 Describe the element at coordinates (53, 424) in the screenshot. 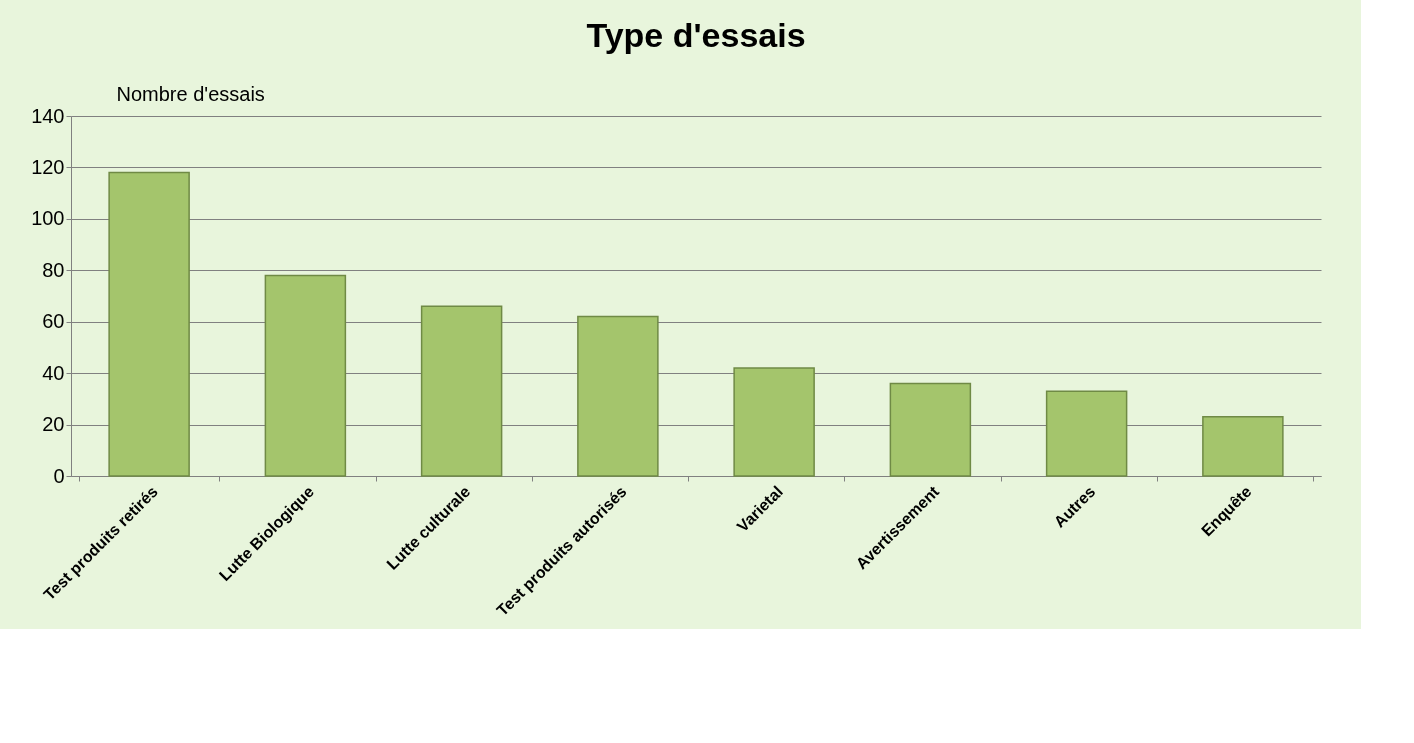

I see `y-tick-label: 20` at that location.